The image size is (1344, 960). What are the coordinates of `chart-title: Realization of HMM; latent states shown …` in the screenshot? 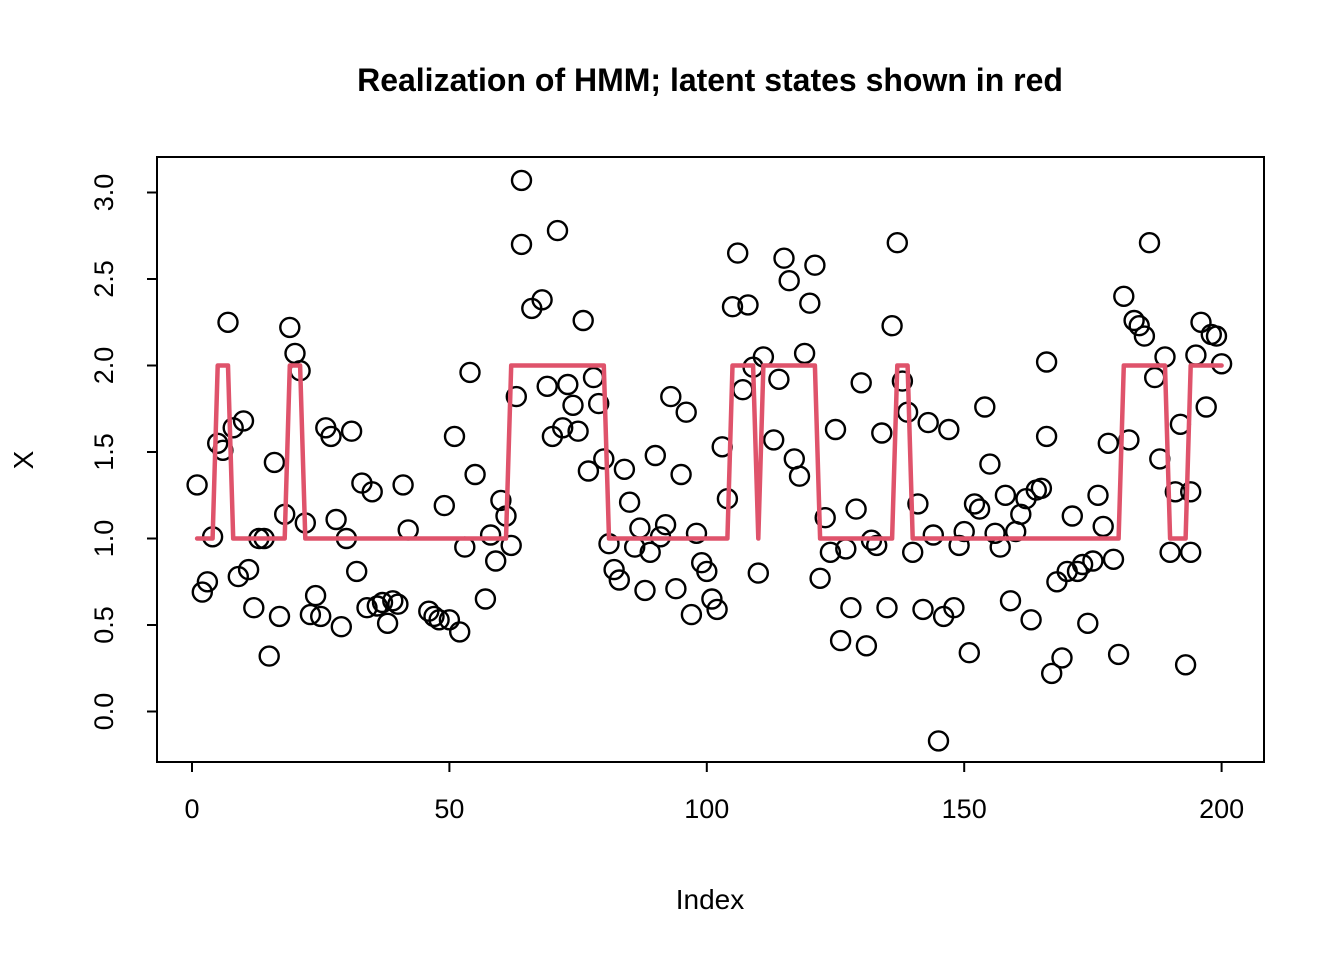 It's located at (710, 80).